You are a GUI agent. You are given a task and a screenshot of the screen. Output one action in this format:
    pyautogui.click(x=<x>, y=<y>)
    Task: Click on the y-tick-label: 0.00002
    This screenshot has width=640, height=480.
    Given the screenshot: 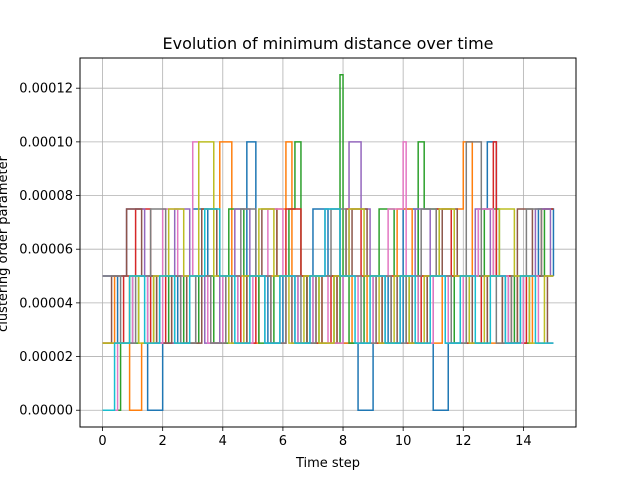 What is the action you would take?
    pyautogui.click(x=46, y=357)
    